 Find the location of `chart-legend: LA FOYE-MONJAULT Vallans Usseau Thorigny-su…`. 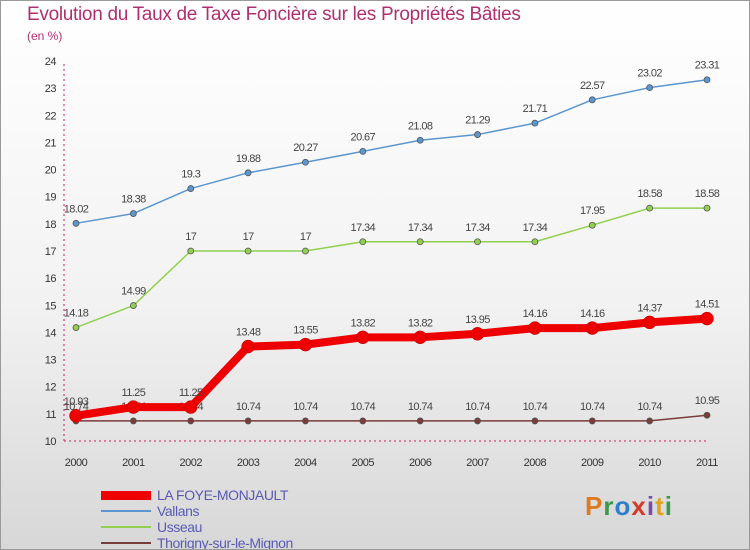

chart-legend: LA FOYE-MONJAULT Vallans Usseau Thorigny-su… is located at coordinates (197, 518).